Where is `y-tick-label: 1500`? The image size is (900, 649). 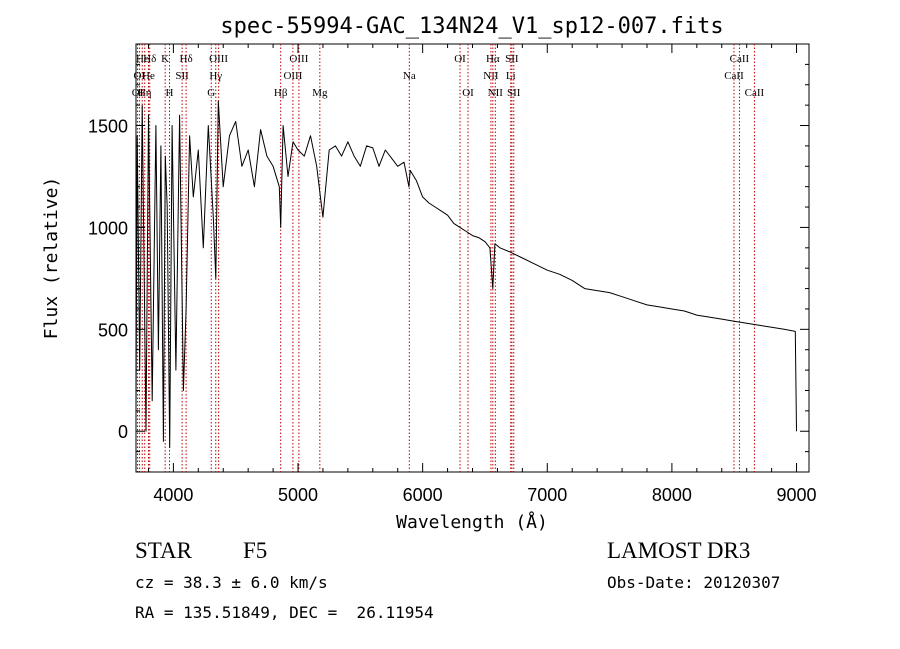
y-tick-label: 1500 is located at coordinates (108, 127).